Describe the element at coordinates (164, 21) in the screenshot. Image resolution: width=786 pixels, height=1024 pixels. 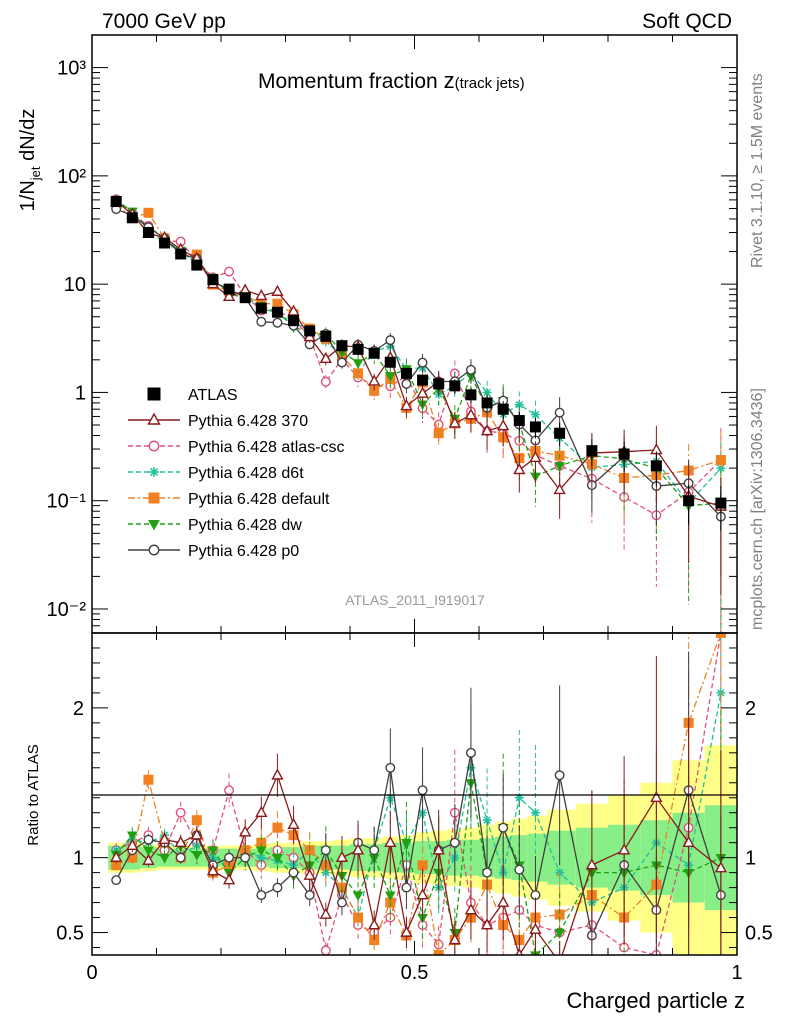
I see `header-left: 7000 GeV pp` at that location.